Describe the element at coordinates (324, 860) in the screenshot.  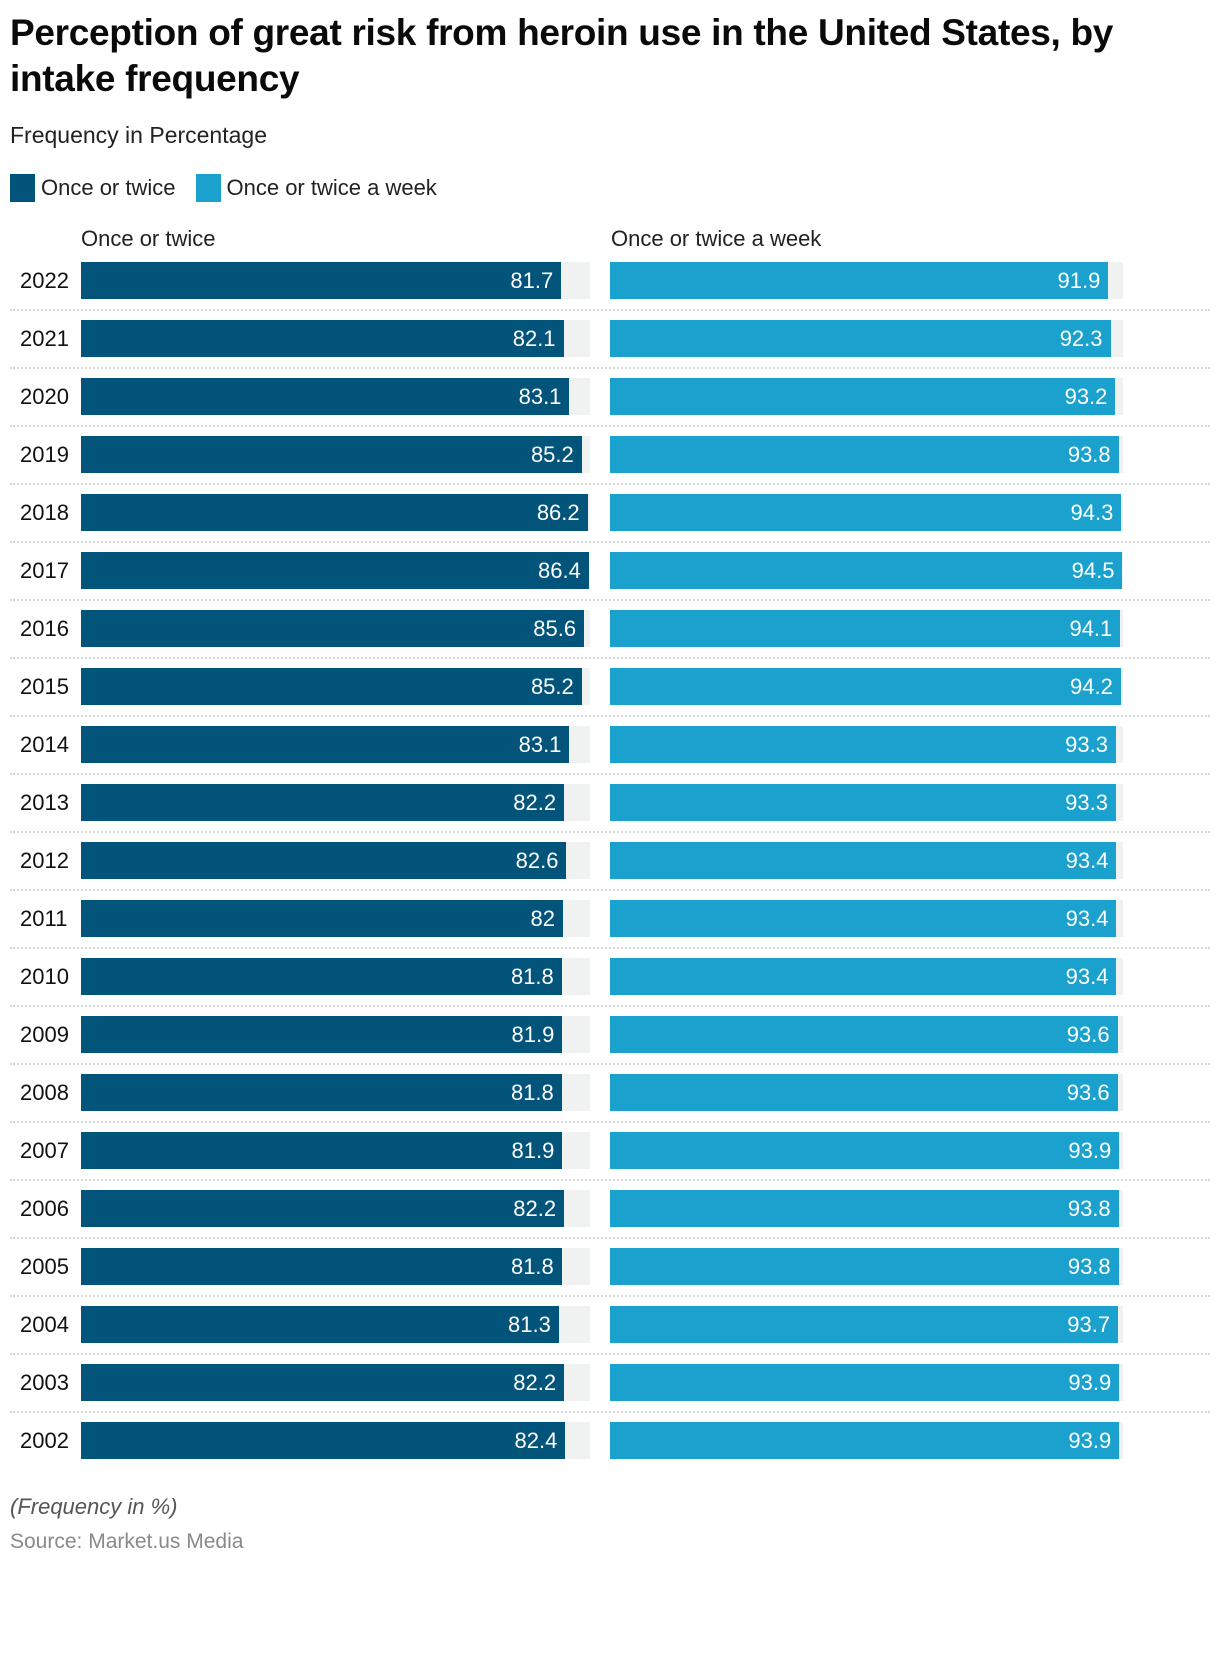
I see `bar-once-or-twice-2012: 82.6` at that location.